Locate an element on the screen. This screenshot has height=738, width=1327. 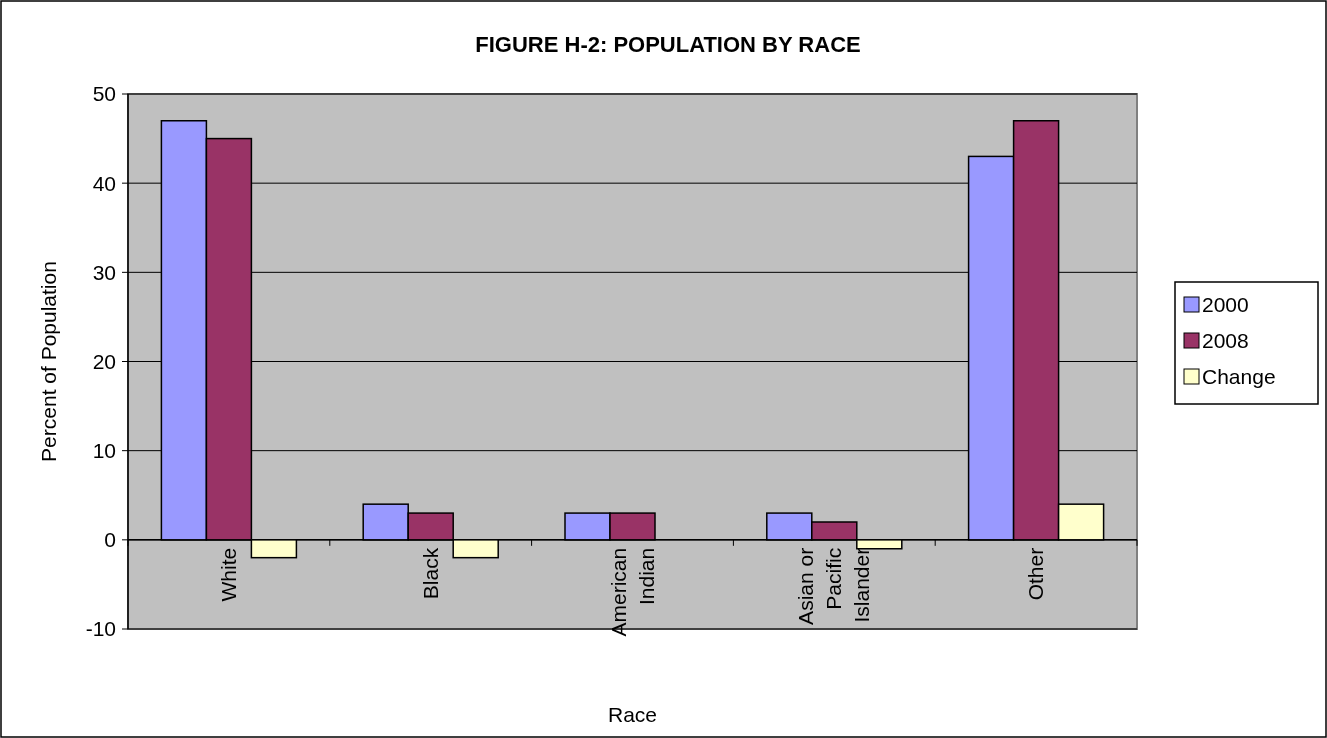
y-tick-label: 20 is located at coordinates (104, 361).